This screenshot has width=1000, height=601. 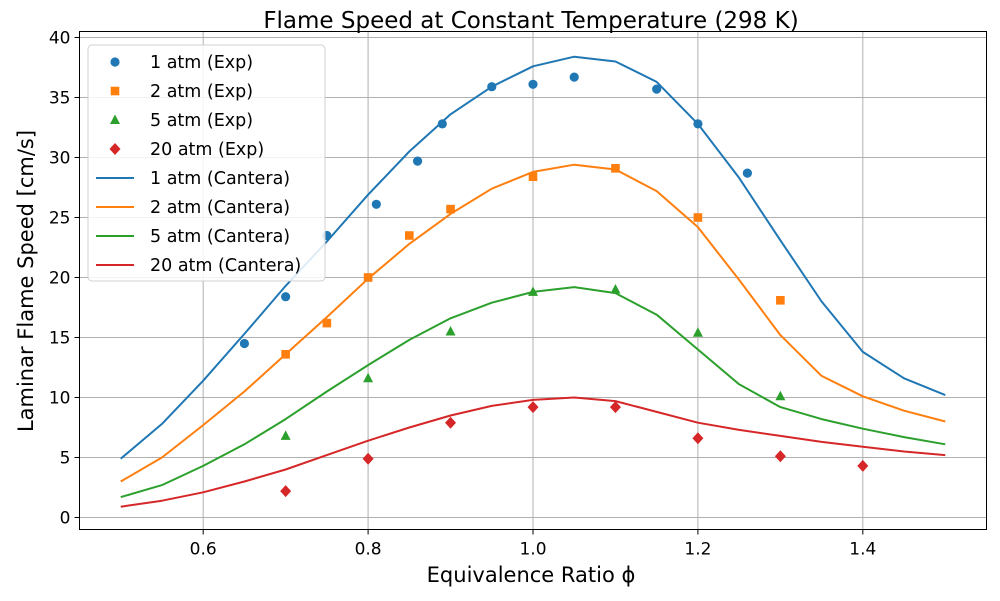 I want to click on legend-label: 5 atm (Exp), so click(x=201, y=121).